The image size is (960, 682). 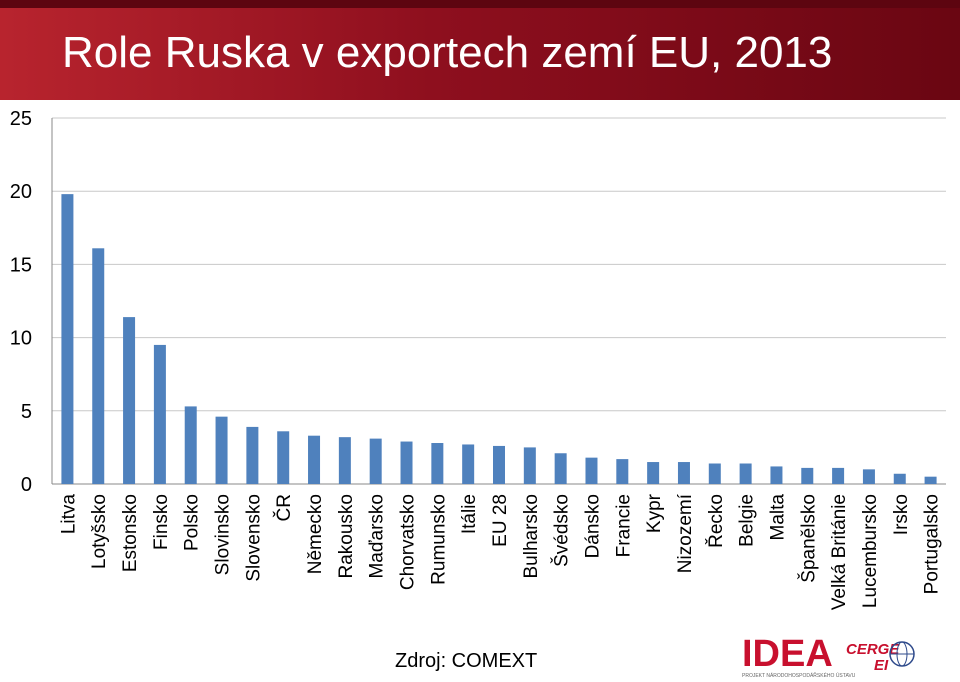 What do you see at coordinates (130, 533) in the screenshot?
I see `x-tick-label: Estonsko` at bounding box center [130, 533].